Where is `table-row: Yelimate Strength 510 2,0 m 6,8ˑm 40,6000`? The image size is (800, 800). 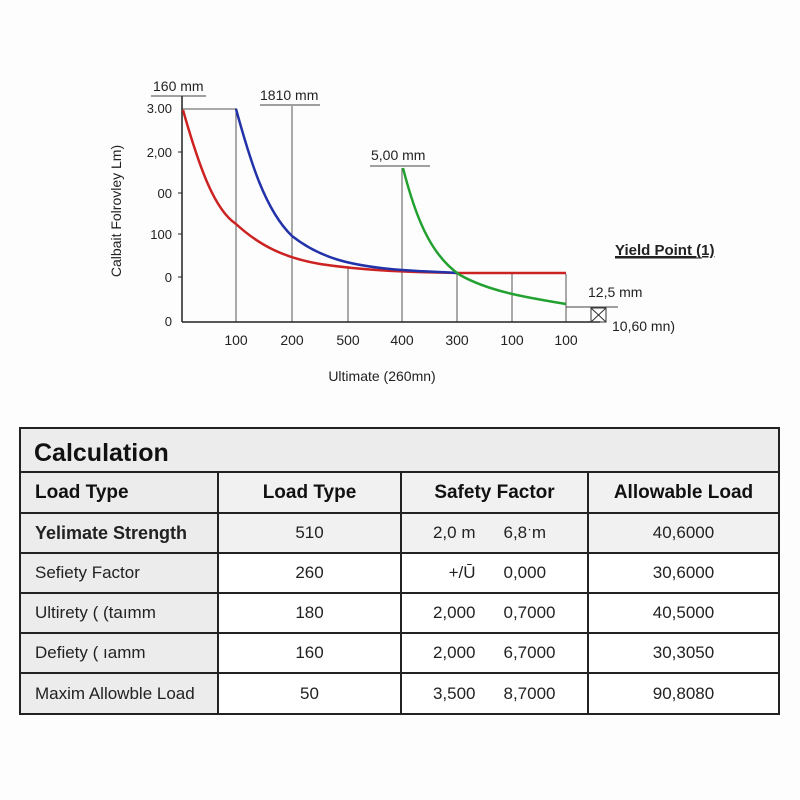 table-row: Yelimate Strength 510 2,0 m 6,8ˑm 40,6000 is located at coordinates (399, 533).